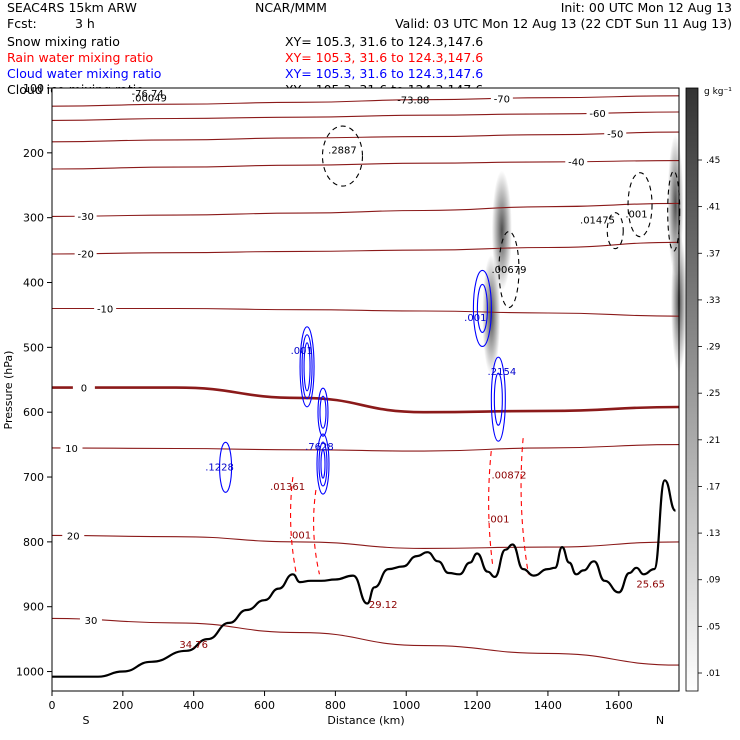 This screenshot has width=740, height=740. What do you see at coordinates (33, 412) in the screenshot?
I see `y-tick-label: 600` at bounding box center [33, 412].